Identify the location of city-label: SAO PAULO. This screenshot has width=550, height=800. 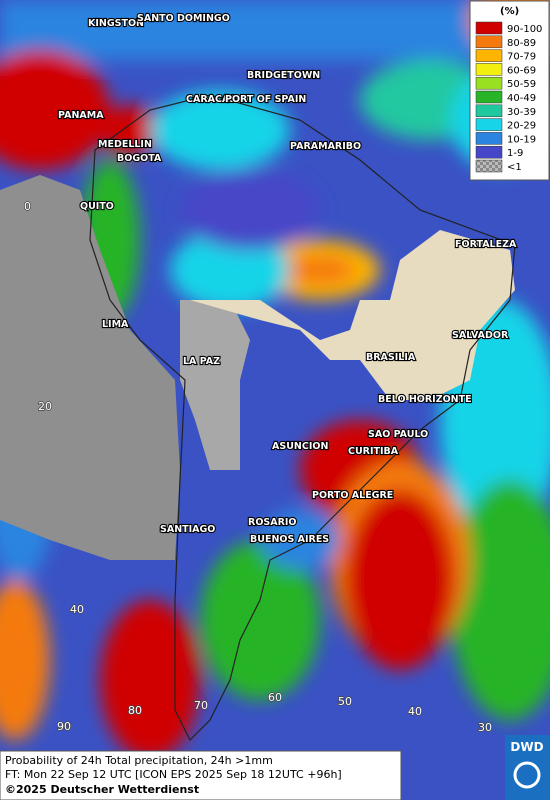
(398, 434).